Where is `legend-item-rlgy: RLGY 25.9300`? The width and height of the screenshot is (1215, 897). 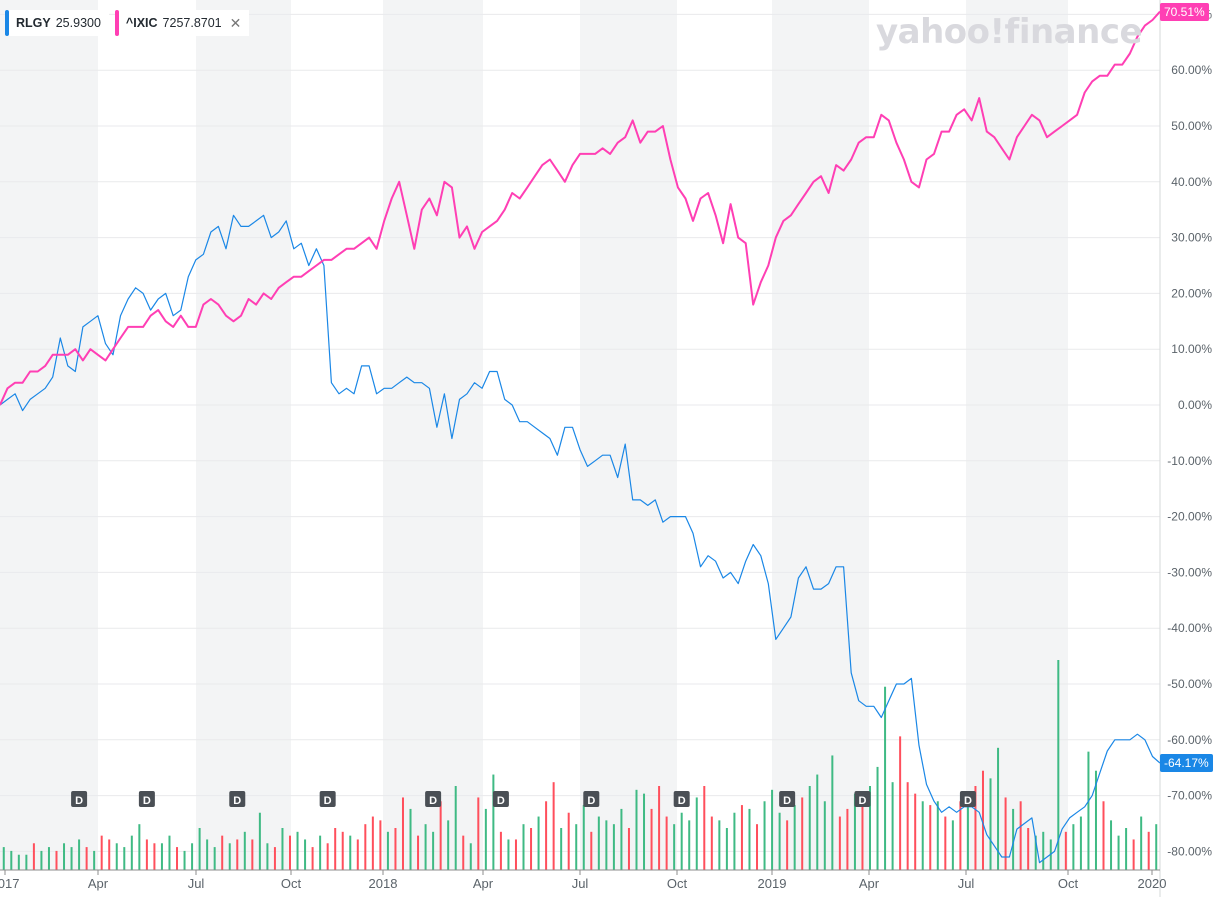
legend-item-rlgy: RLGY 25.9300 is located at coordinates (57, 23).